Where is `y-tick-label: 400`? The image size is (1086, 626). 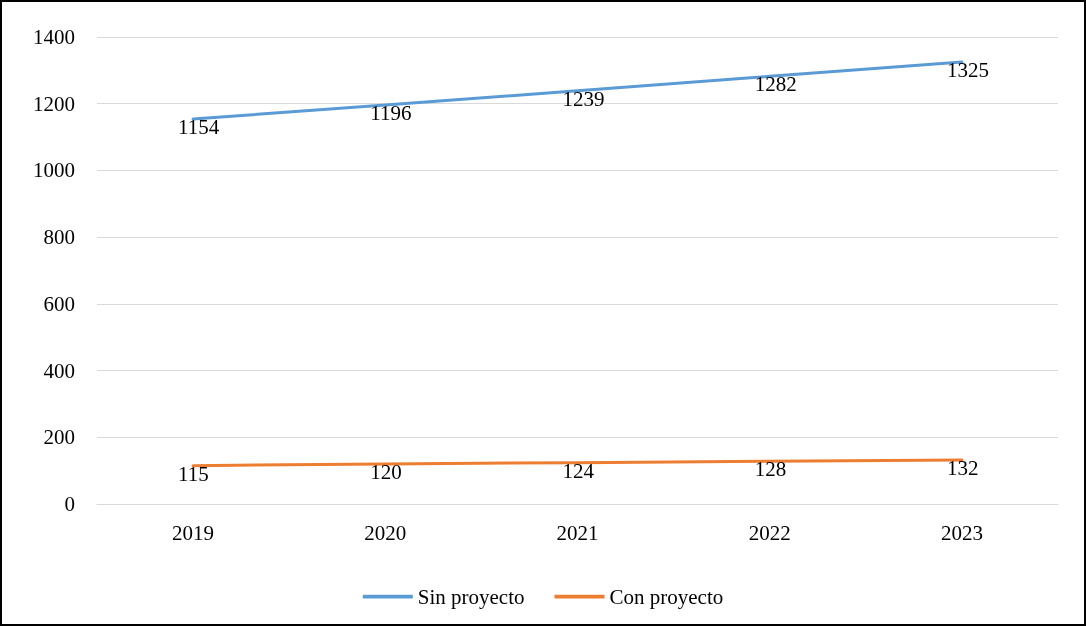
y-tick-label: 400 is located at coordinates (59, 370).